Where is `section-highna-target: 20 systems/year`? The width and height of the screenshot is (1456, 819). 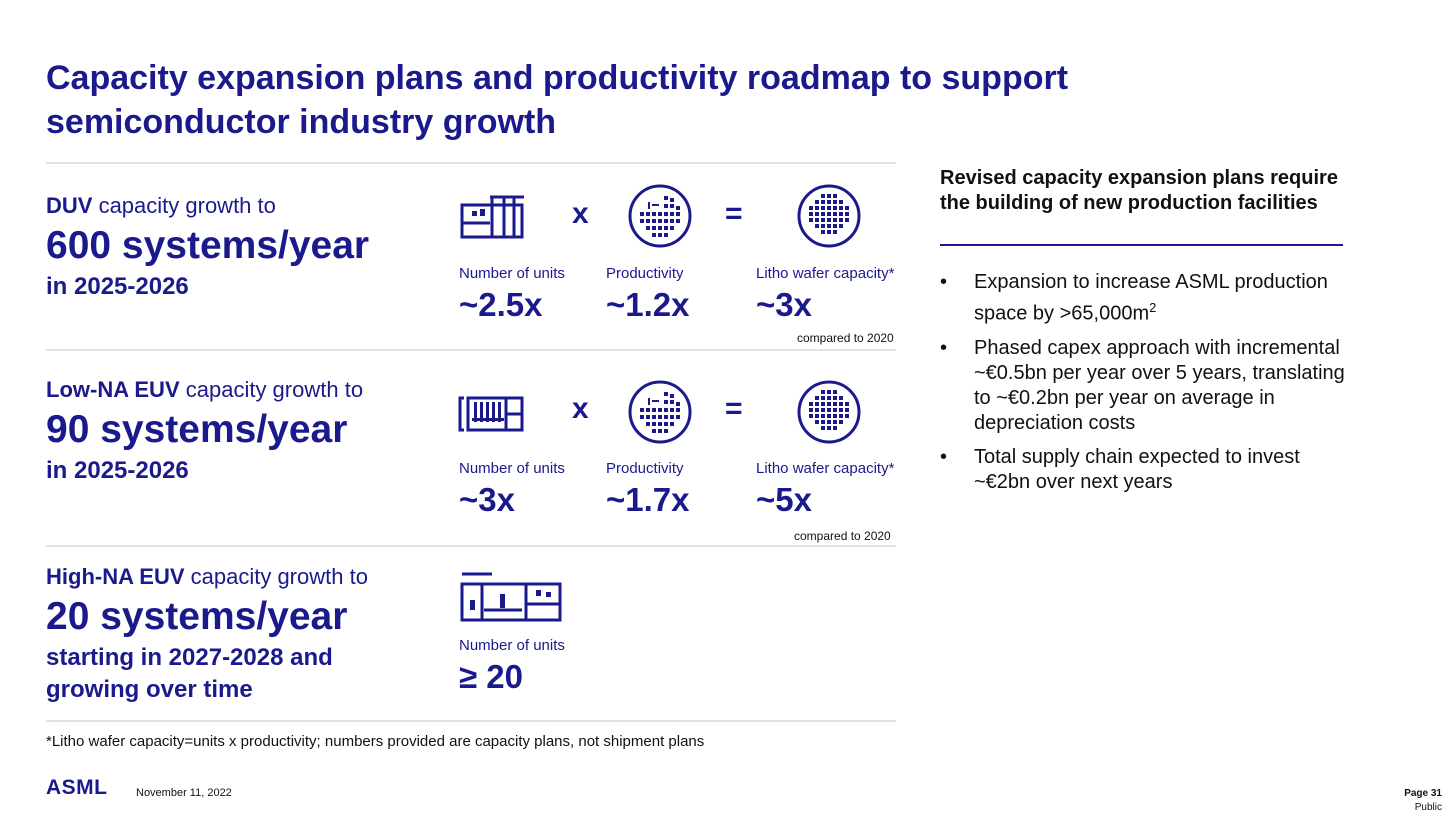
section-highna-target: 20 systems/year is located at coordinates (197, 616).